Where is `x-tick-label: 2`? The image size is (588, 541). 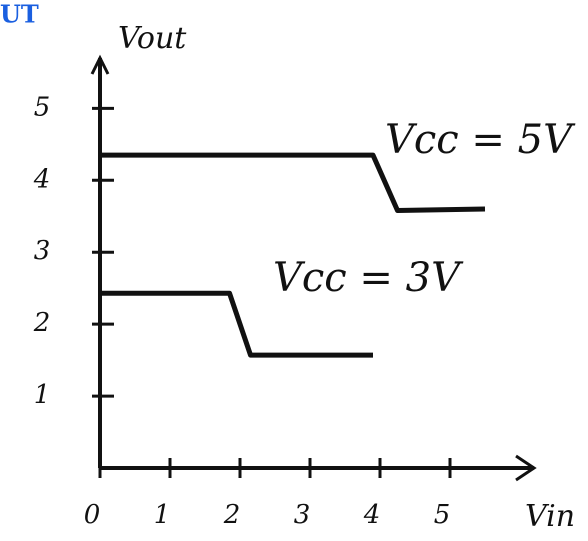 x-tick-label: 2 is located at coordinates (232, 515).